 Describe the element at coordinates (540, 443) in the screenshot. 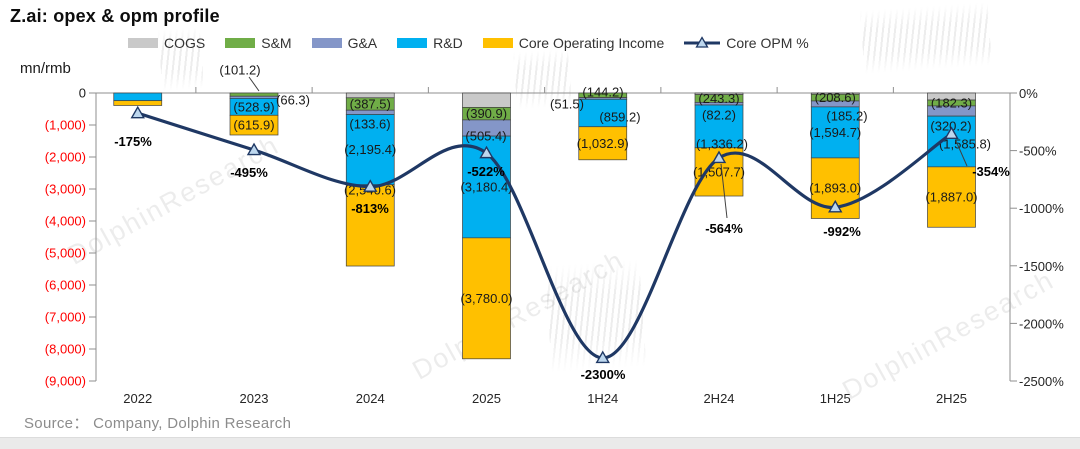

I see `bottom-strip` at that location.